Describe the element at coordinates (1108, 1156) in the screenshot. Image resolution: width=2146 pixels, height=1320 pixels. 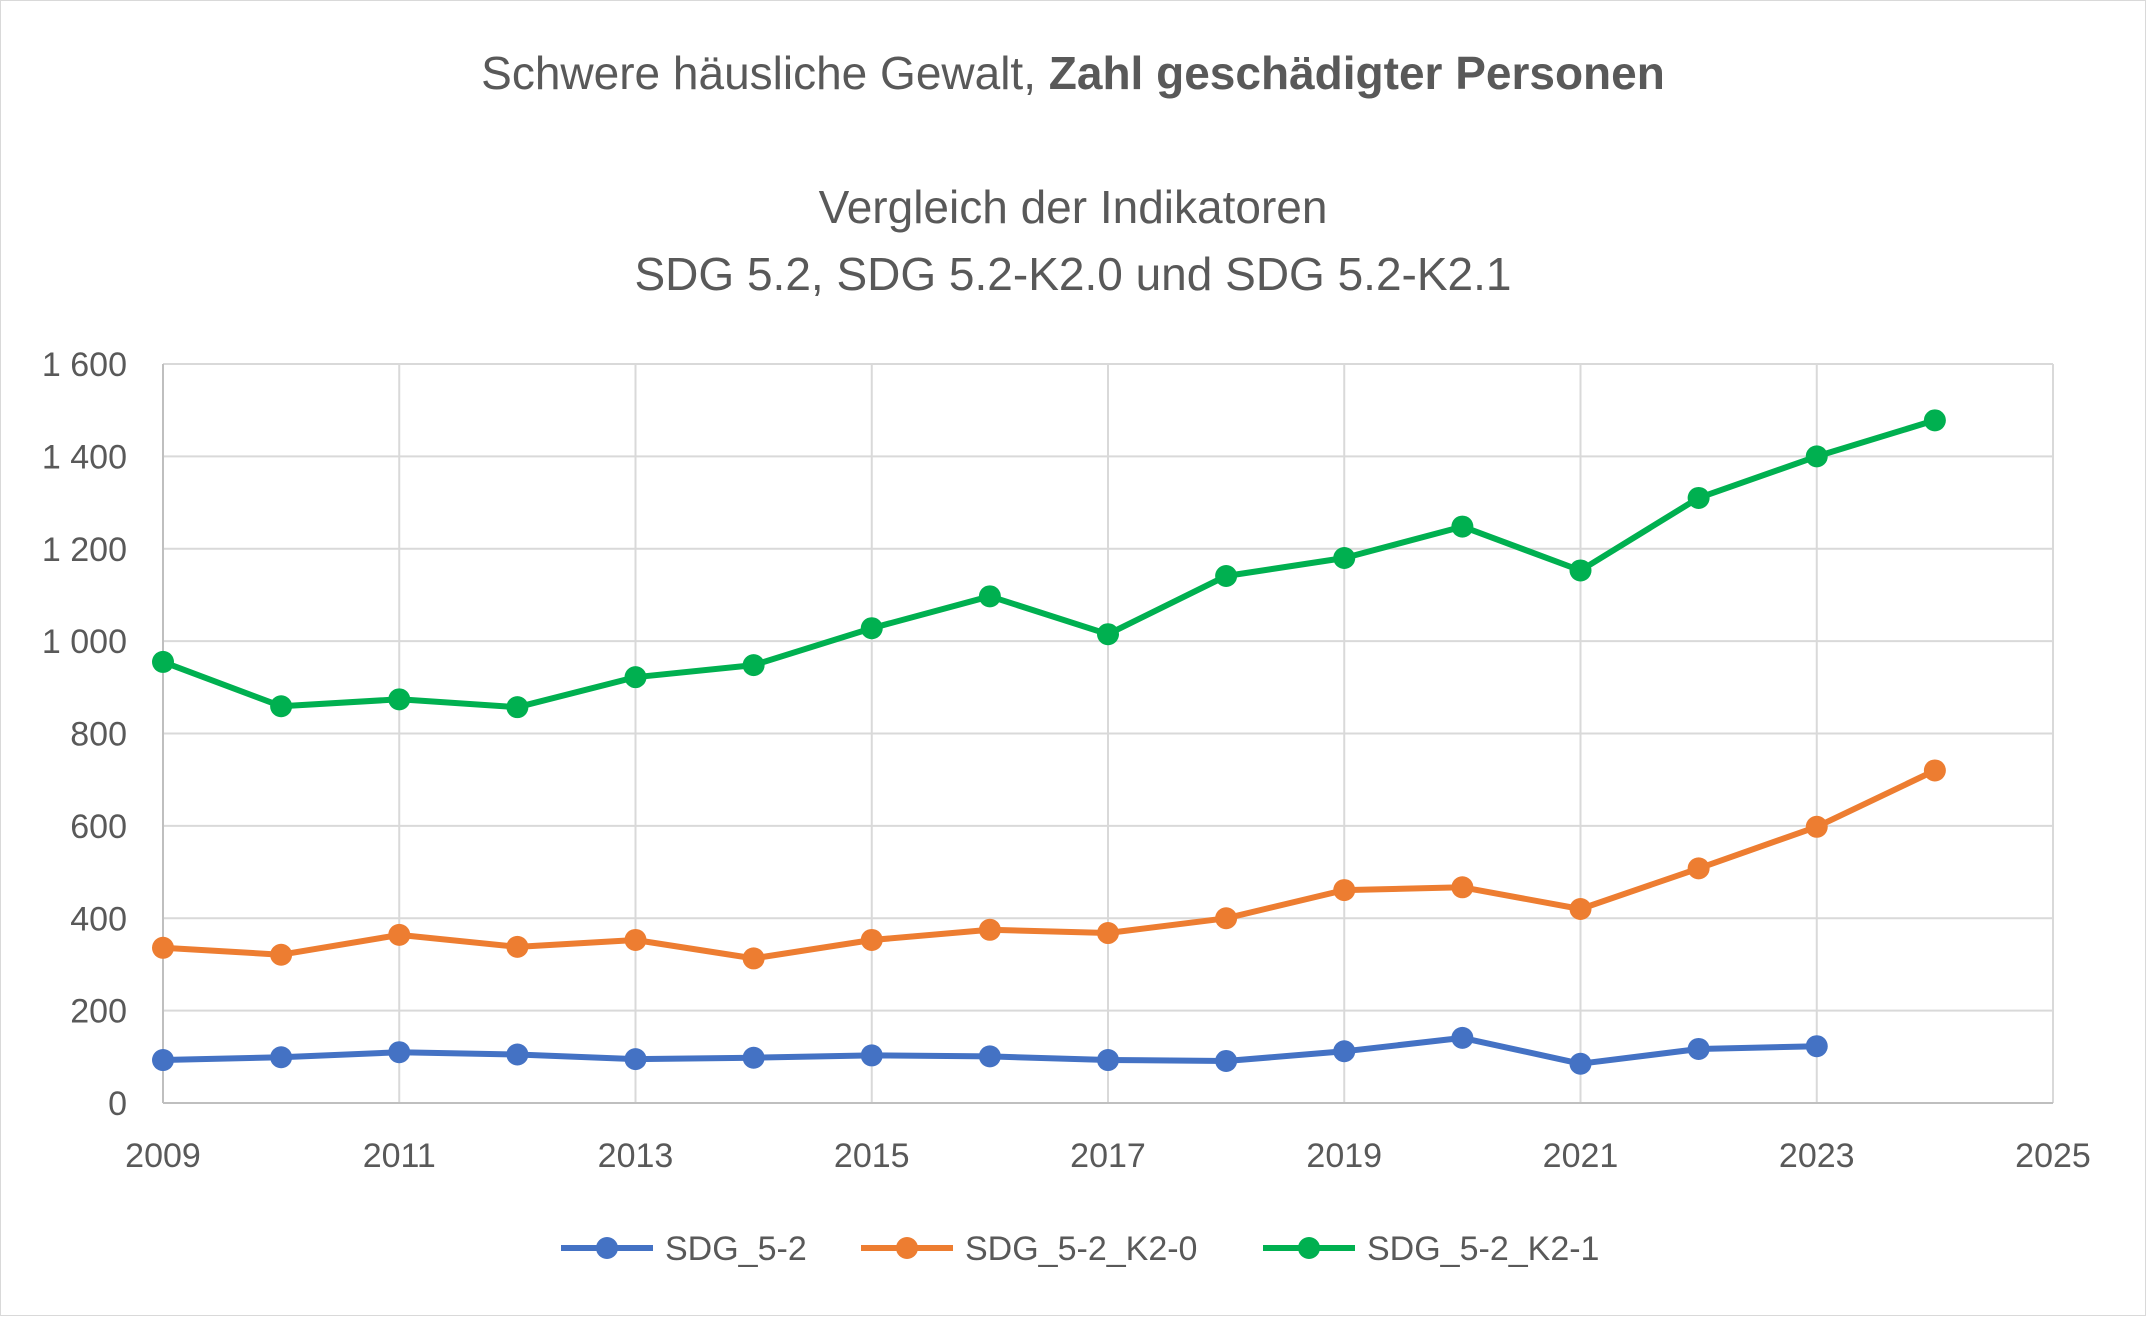
I see `x-tick-label: 2017` at that location.